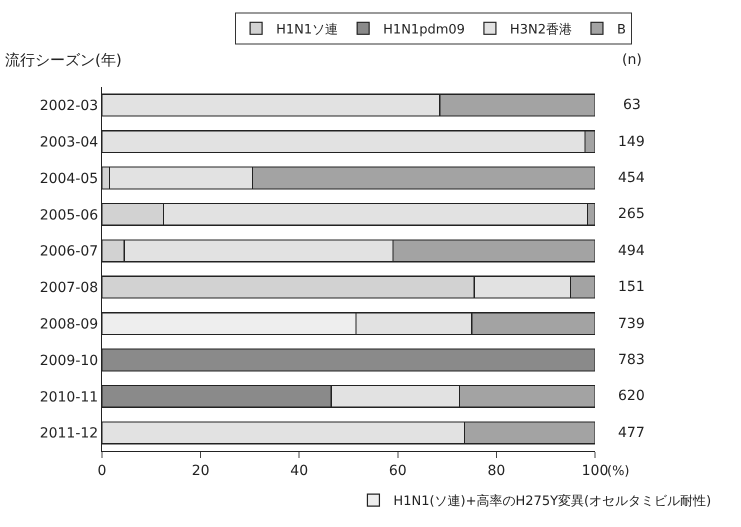 The width and height of the screenshot is (741, 527). Describe the element at coordinates (541, 30) in the screenshot. I see `legend-label: H3N2香港` at that location.